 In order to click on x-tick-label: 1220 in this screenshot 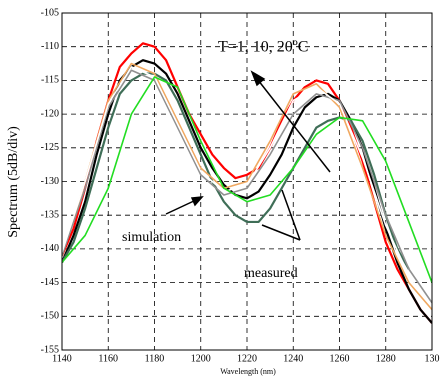, I will do `click(247, 358)`.